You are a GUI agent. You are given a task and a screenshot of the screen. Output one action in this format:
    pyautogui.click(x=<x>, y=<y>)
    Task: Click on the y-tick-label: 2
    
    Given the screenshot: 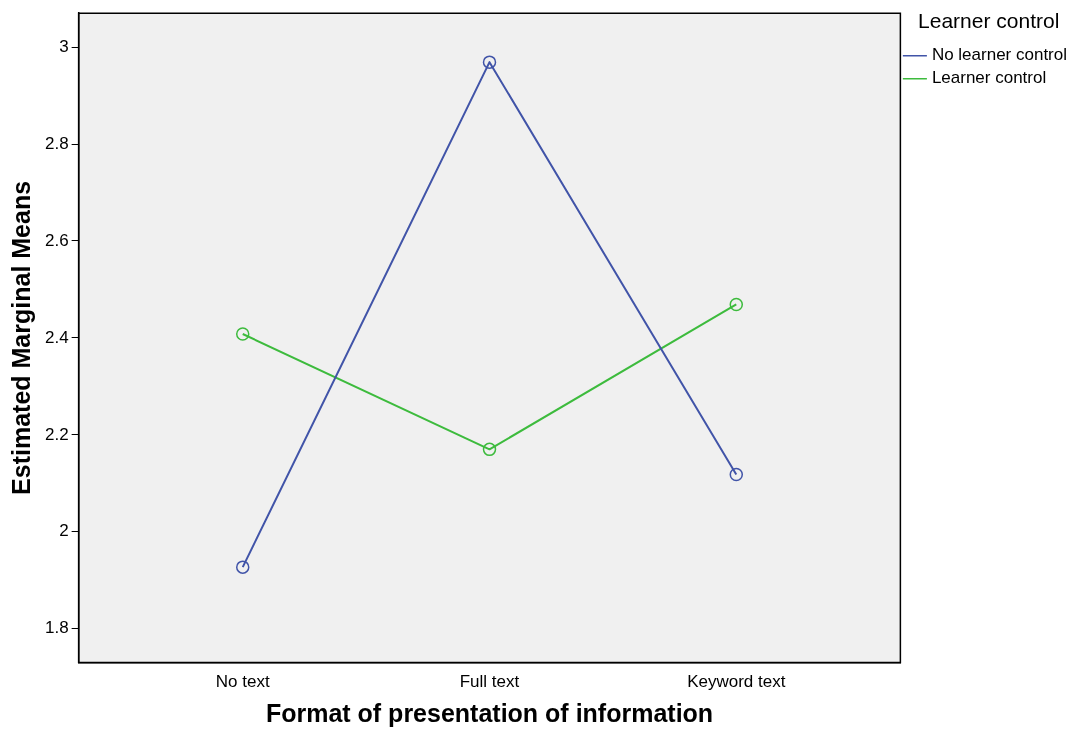 What is the action you would take?
    pyautogui.click(x=64, y=531)
    